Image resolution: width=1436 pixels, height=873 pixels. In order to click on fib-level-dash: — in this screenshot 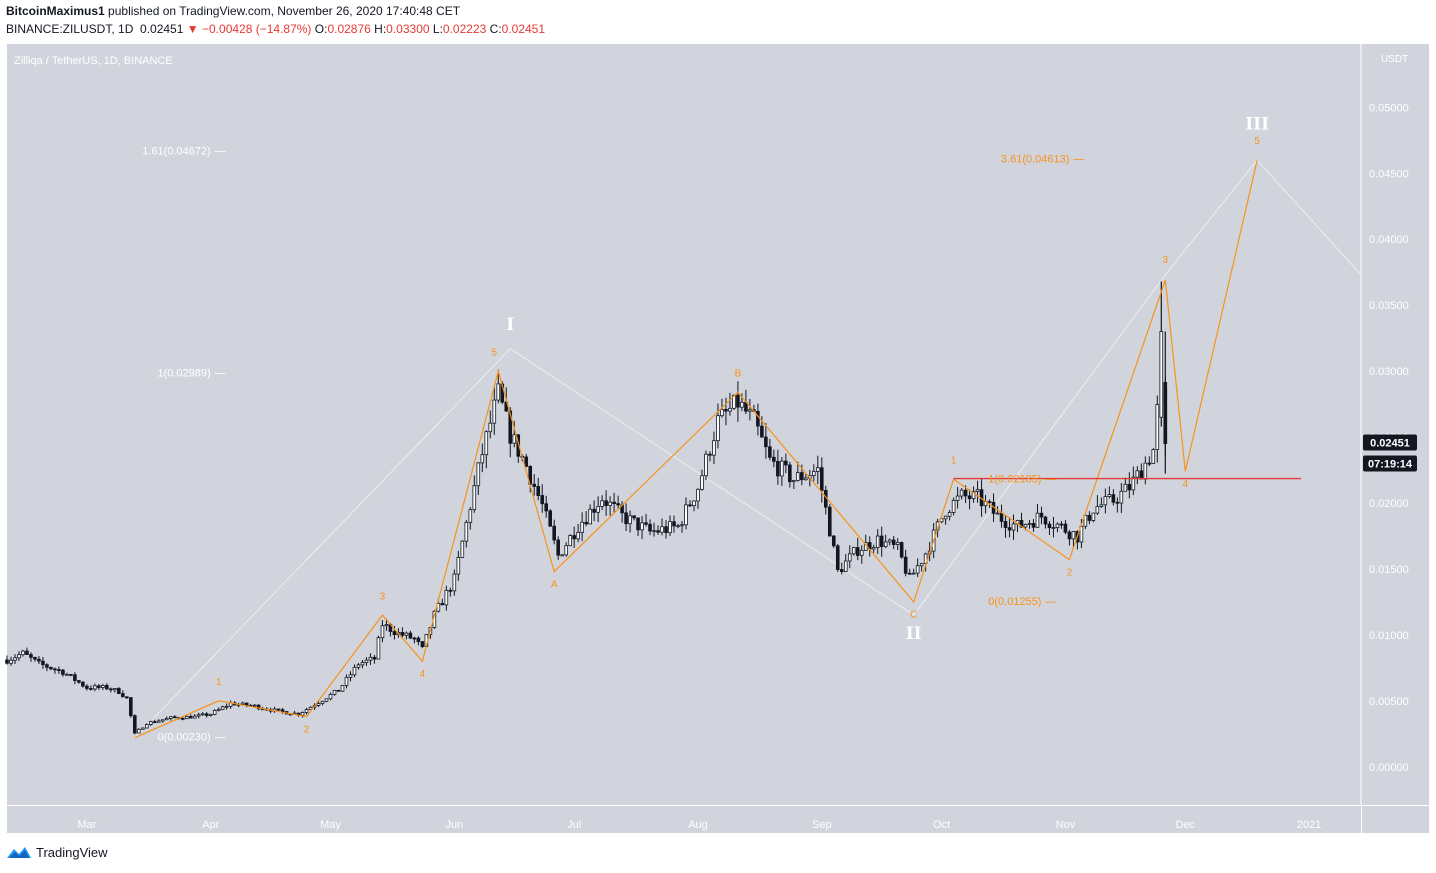, I will do `click(1078, 159)`.